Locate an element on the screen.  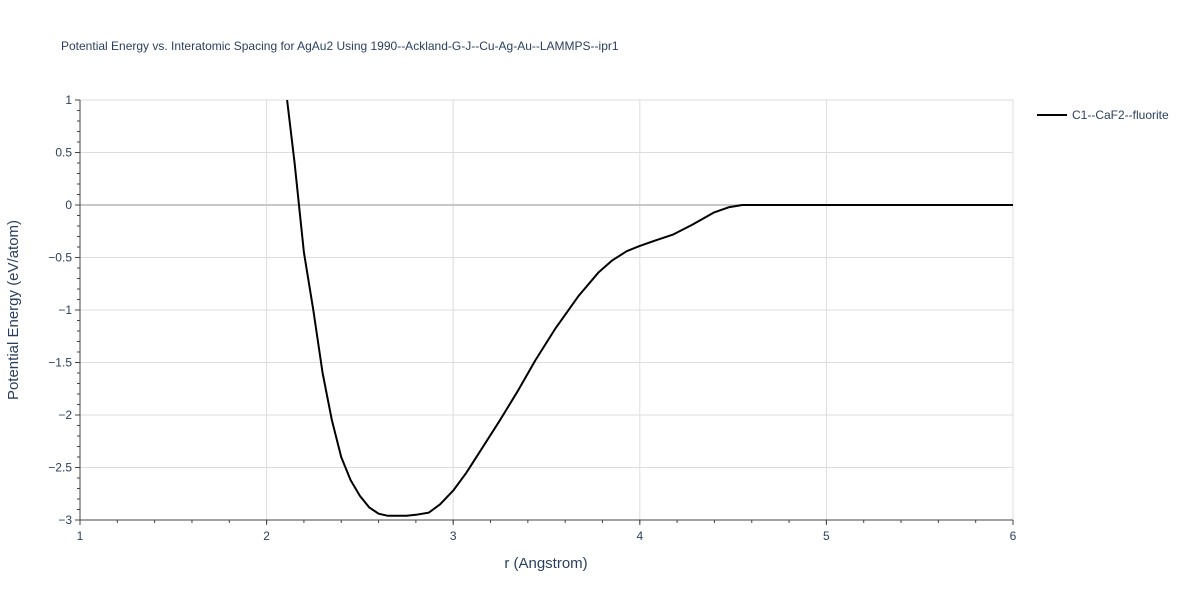
y-tick-label: 1 is located at coordinates (68, 100).